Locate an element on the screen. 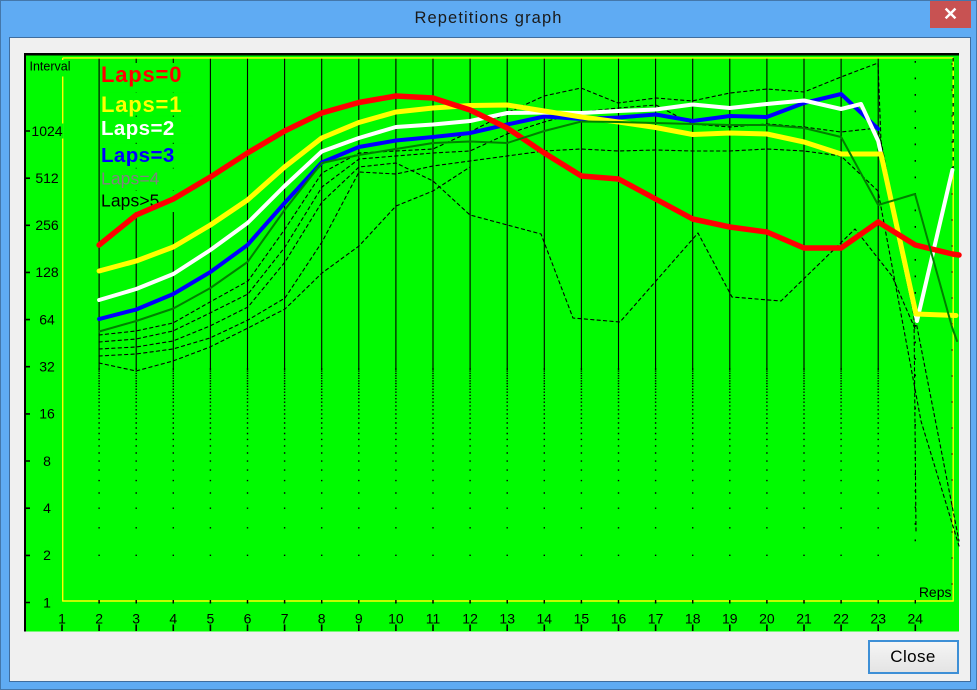  svg-text: Laps>5 is located at coordinates (130, 200).